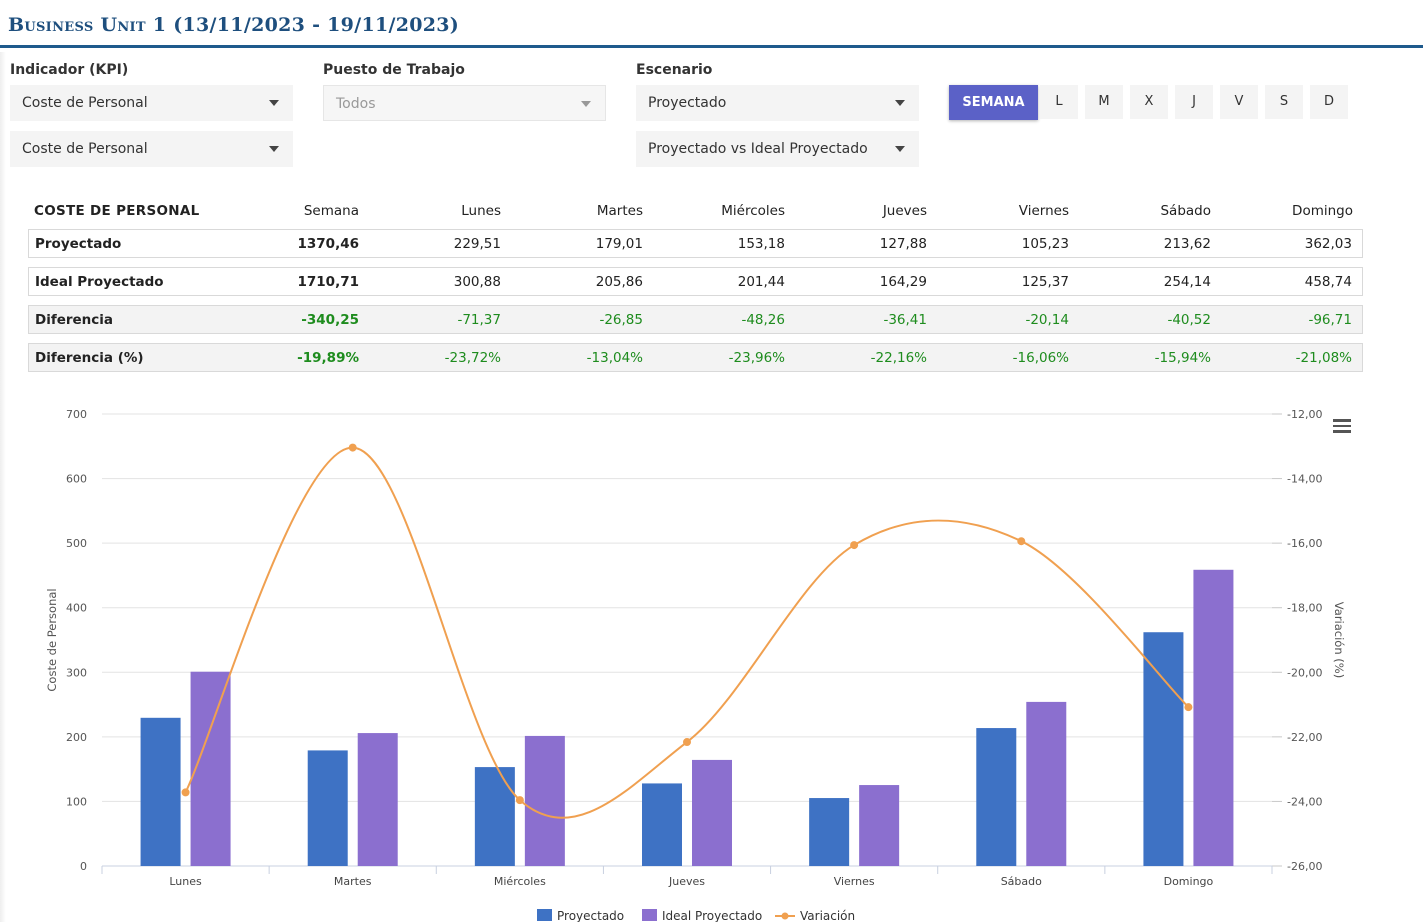 The image size is (1423, 922). Describe the element at coordinates (866, 357) in the screenshot. I see `table-cell: -22,16%` at that location.